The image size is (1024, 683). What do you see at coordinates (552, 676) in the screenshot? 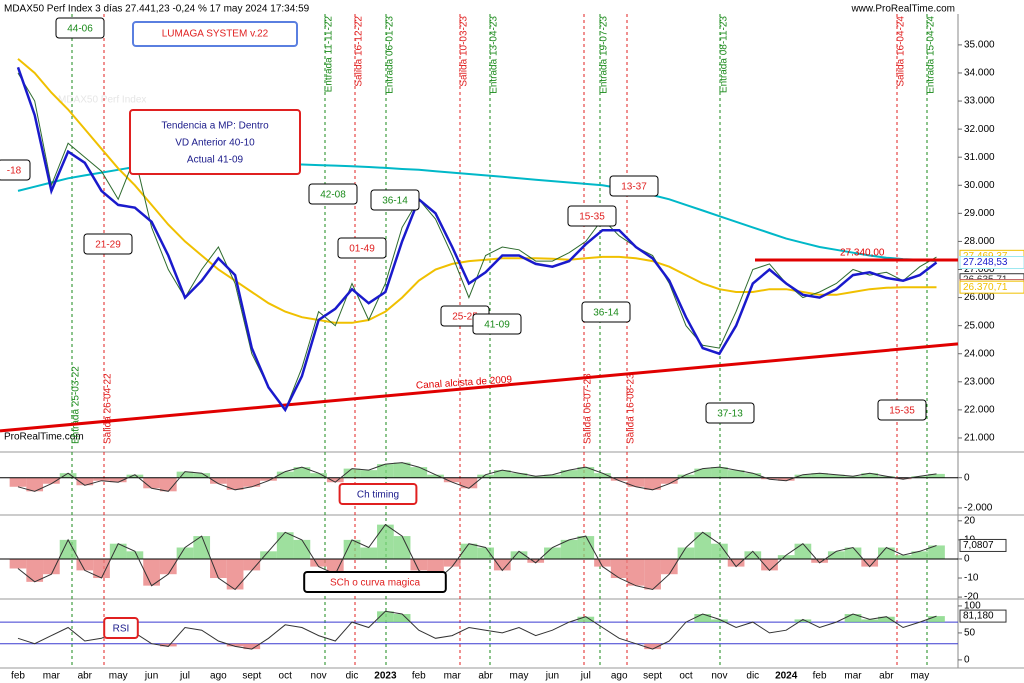
I see `x-tick-label: jun` at bounding box center [552, 676].